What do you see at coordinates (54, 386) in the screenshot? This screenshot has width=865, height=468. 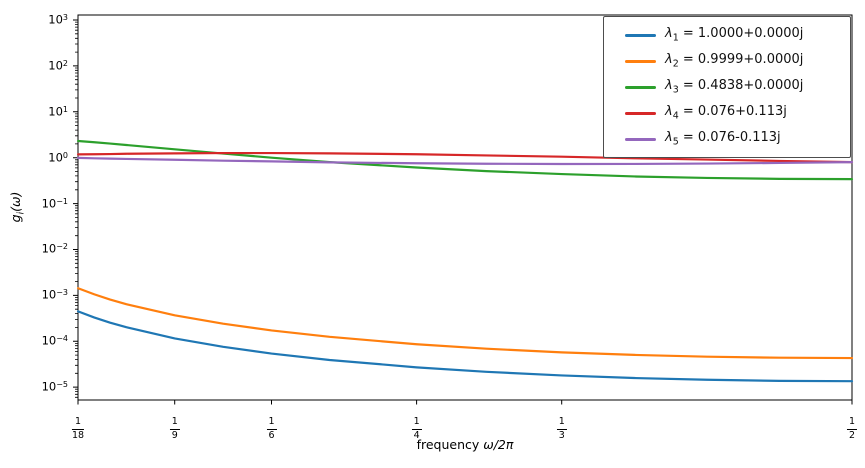 I see `y-tick-label: 10⁻⁵` at bounding box center [54, 386].